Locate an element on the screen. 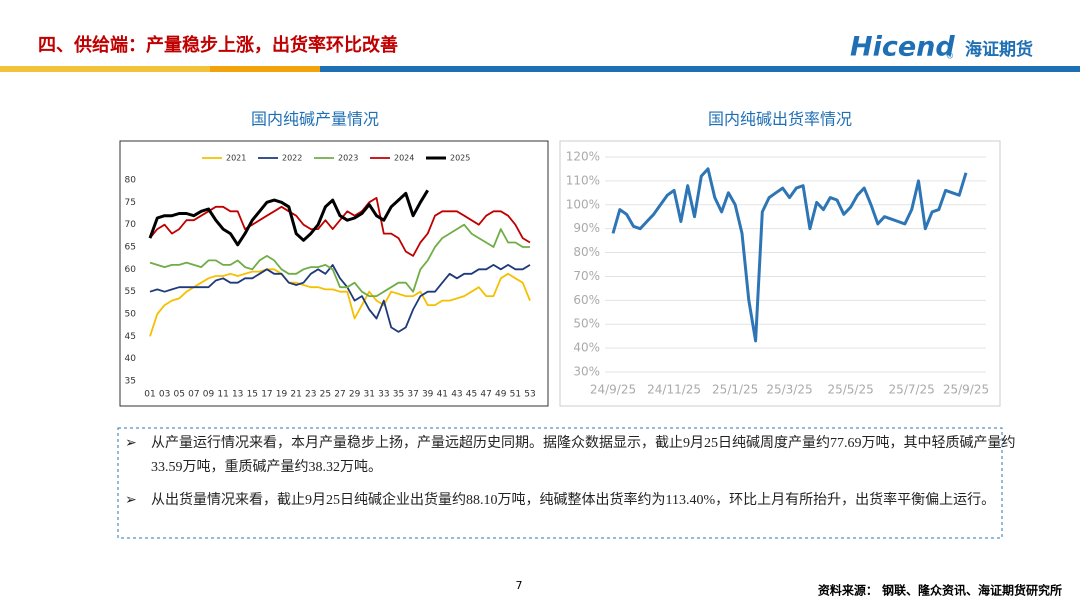 This screenshot has width=1080, height=607. logo-mark: ® is located at coordinates (950, 56).